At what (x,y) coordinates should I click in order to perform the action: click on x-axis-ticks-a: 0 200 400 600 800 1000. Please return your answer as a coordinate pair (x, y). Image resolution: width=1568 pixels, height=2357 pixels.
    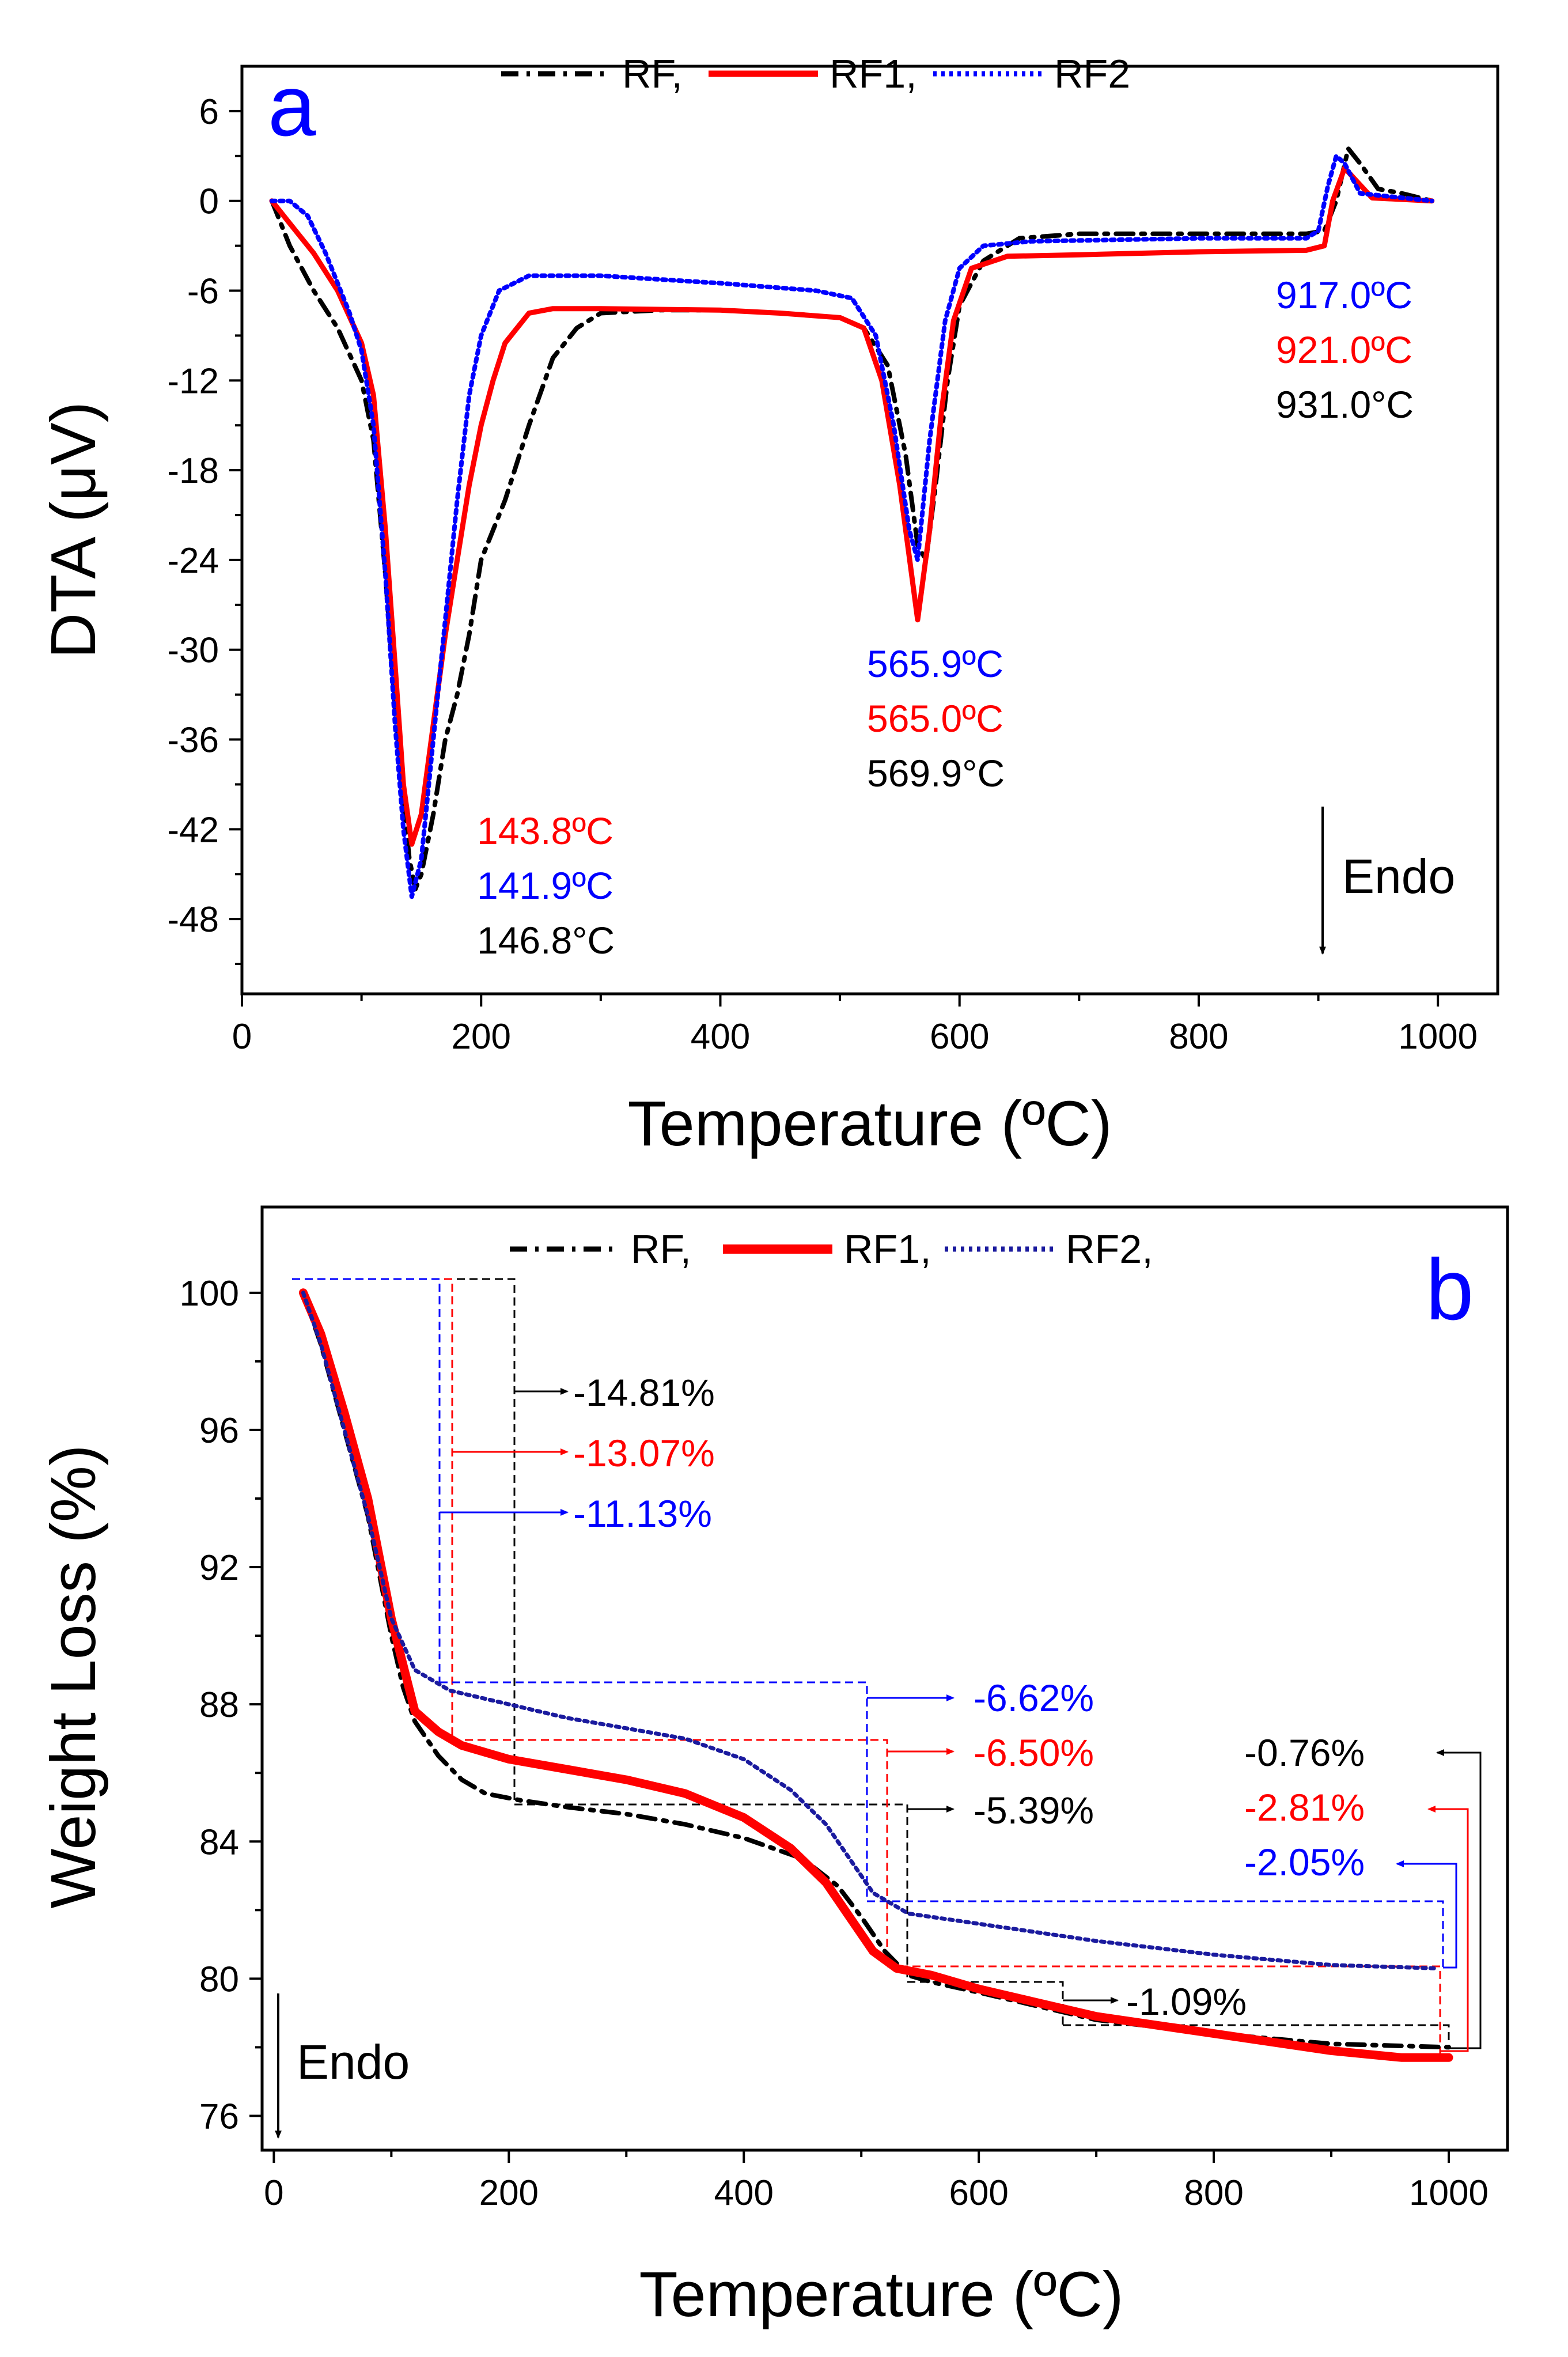
    Looking at the image, I should click on (855, 1025).